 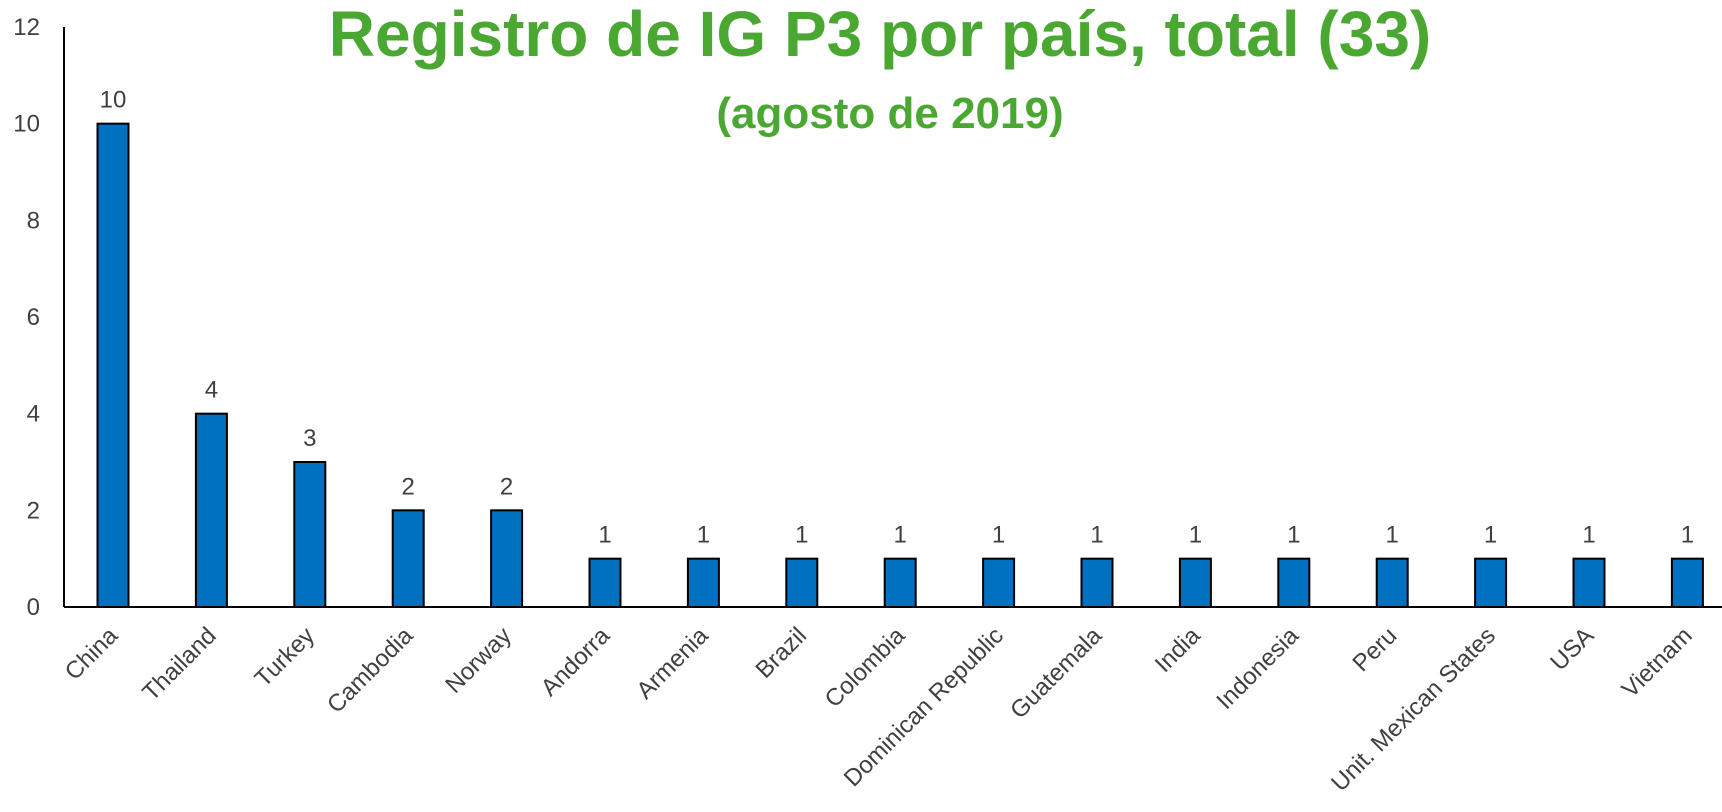 I want to click on data-label: 3, so click(x=309, y=438).